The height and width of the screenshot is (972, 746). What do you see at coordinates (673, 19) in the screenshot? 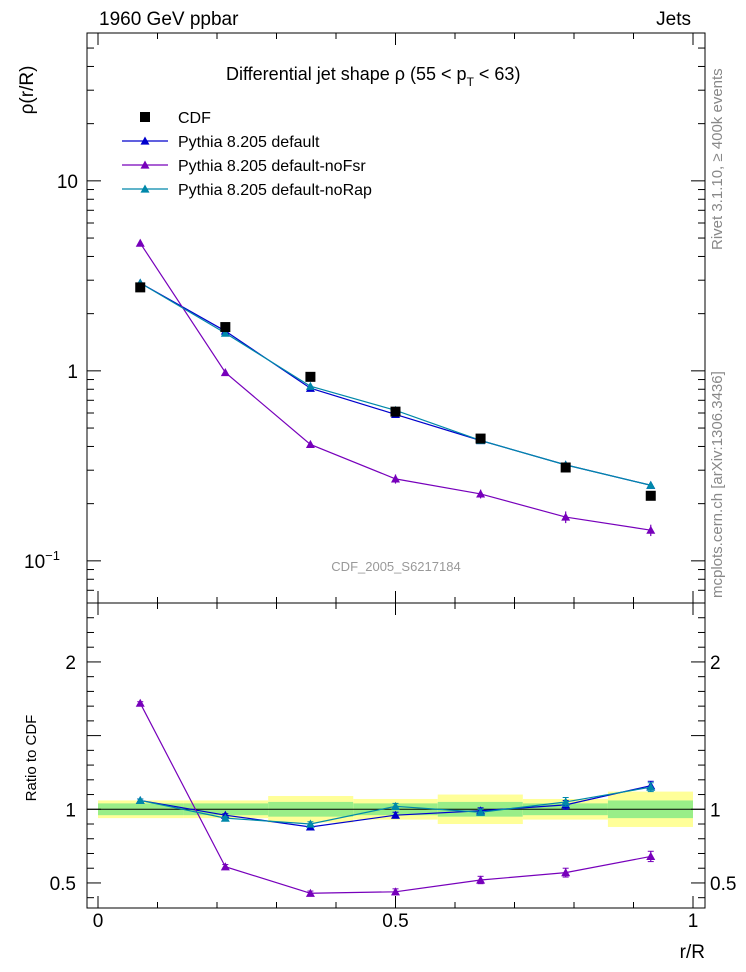
I see `header-right: Jets` at bounding box center [673, 19].